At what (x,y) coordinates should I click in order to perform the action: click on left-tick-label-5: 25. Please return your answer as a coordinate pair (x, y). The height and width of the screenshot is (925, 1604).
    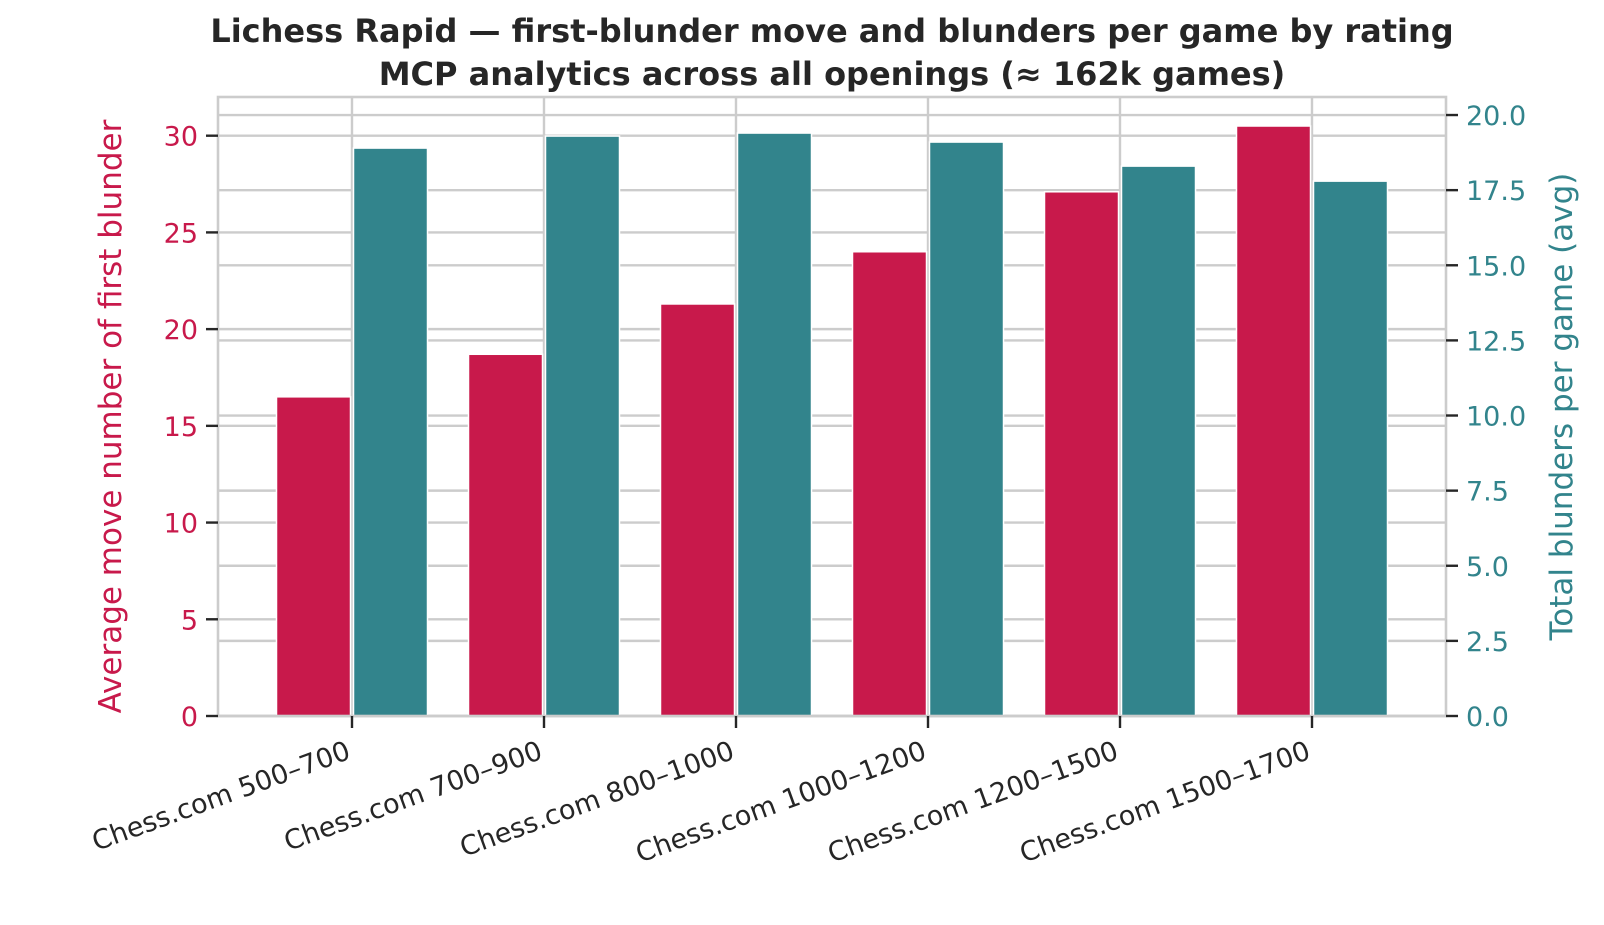
    Looking at the image, I should click on (181, 233).